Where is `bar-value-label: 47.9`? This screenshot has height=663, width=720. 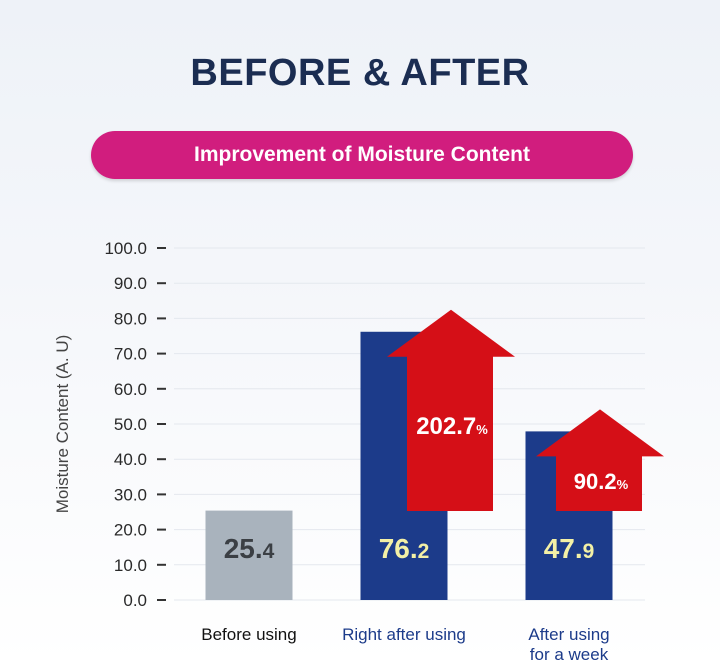 bar-value-label: 47.9 is located at coordinates (569, 548).